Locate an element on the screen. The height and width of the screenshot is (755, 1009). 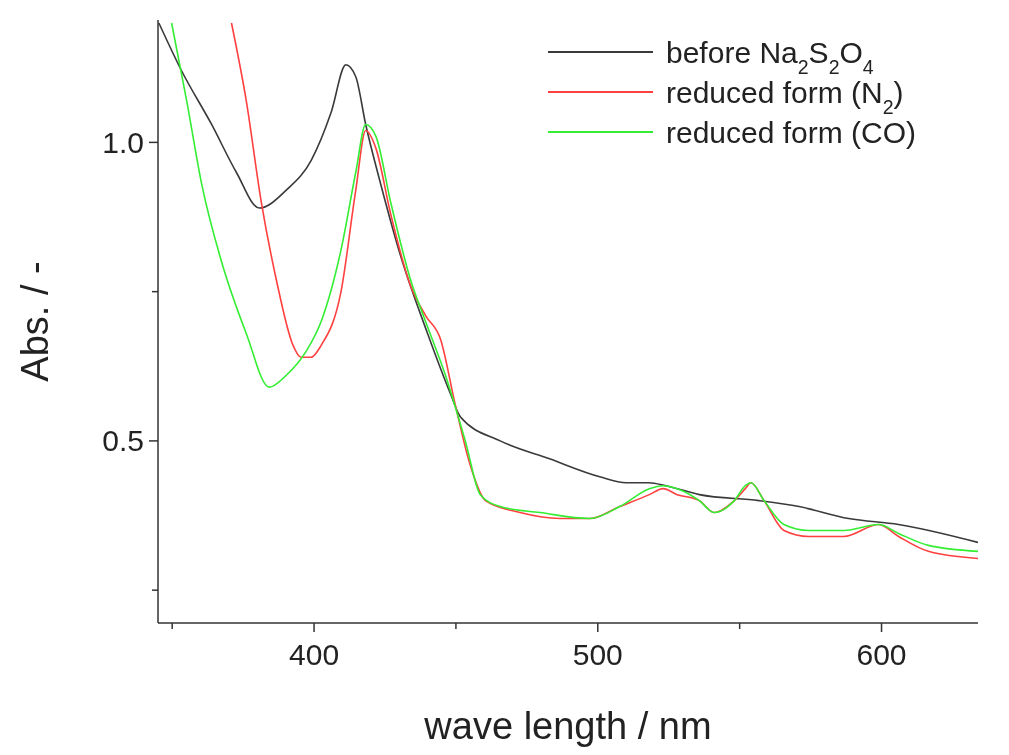
y-axis-title: Abs. / - is located at coordinates (35, 321).